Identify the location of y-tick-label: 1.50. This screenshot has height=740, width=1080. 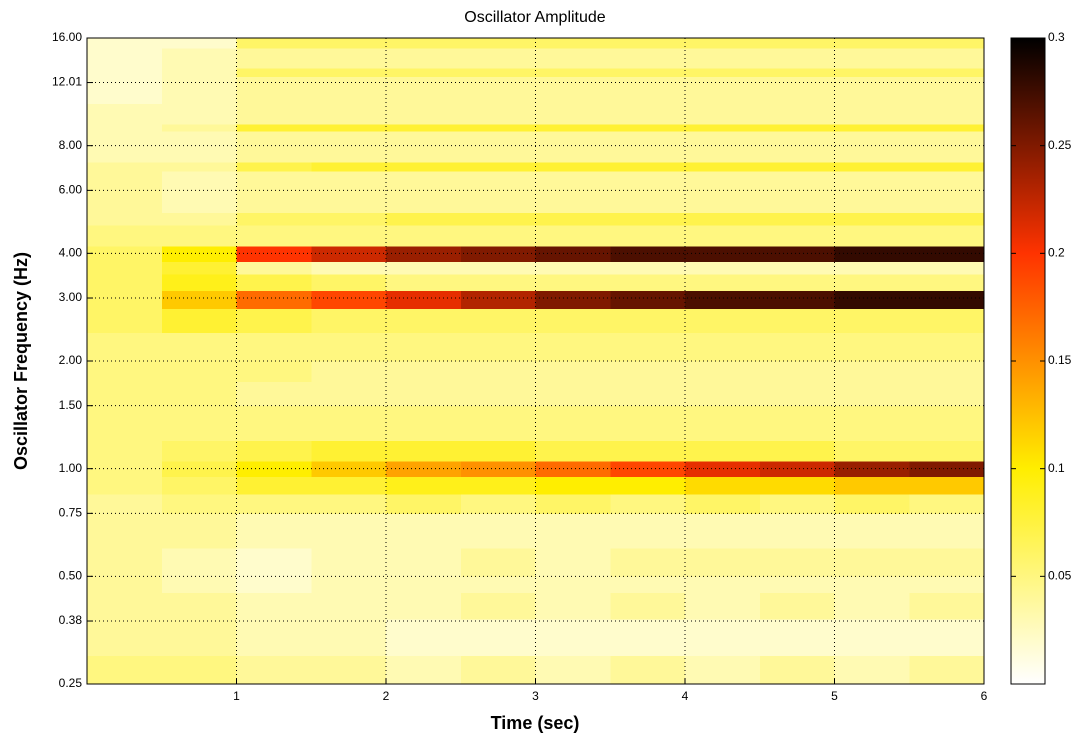
(71, 405).